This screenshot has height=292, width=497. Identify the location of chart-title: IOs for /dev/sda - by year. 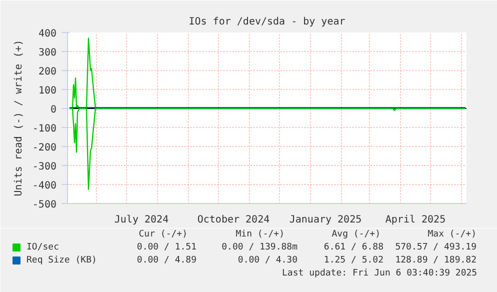
(267, 22).